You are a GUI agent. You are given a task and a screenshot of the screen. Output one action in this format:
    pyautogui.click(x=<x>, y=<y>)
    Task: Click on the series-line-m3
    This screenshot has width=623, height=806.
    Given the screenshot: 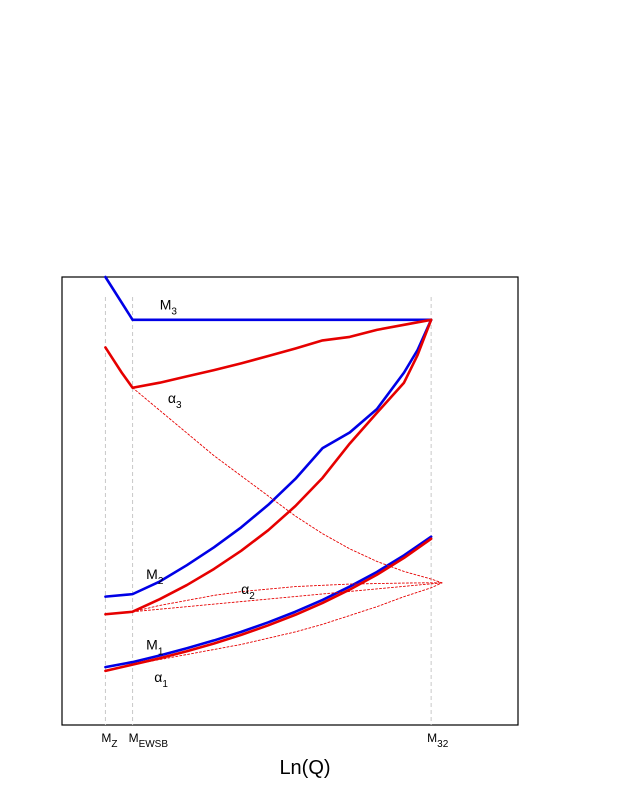 What is the action you would take?
    pyautogui.click(x=268, y=298)
    